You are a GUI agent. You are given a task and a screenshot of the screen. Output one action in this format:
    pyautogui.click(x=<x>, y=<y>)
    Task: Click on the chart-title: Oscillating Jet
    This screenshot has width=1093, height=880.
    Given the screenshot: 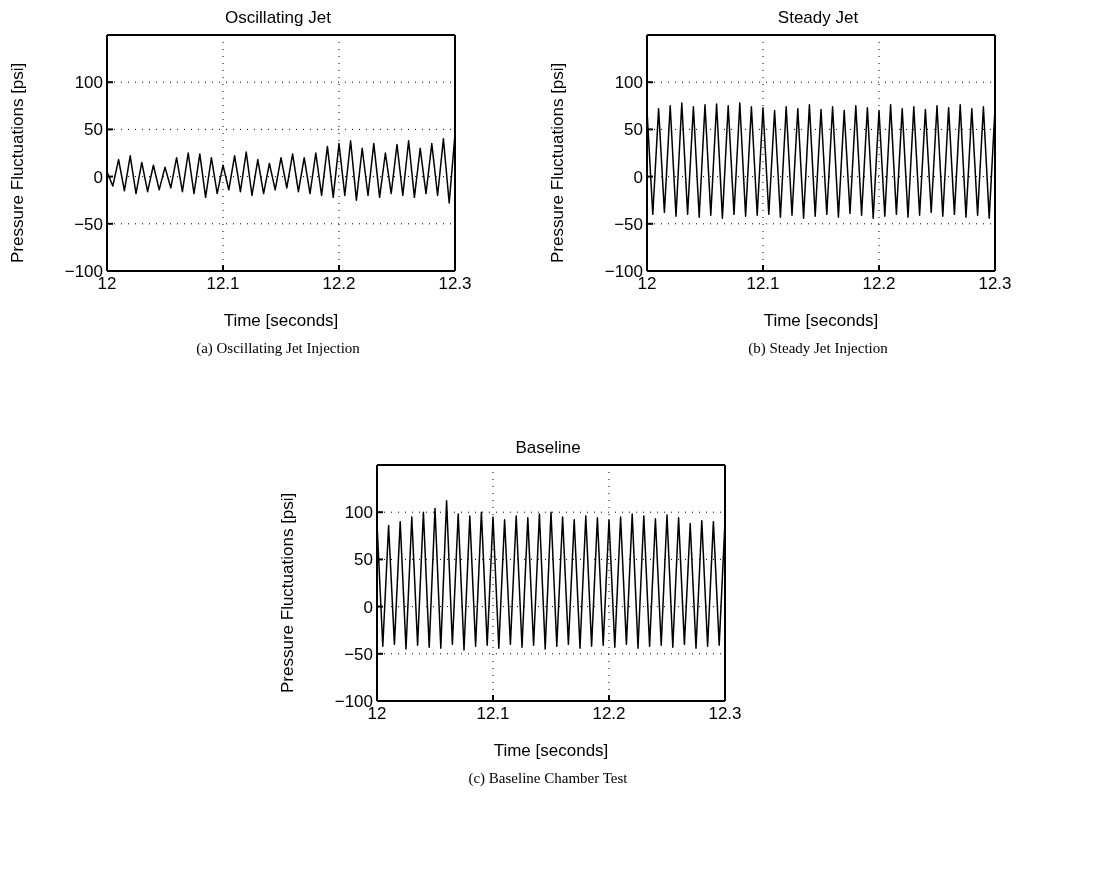 What is the action you would take?
    pyautogui.click(x=278, y=18)
    